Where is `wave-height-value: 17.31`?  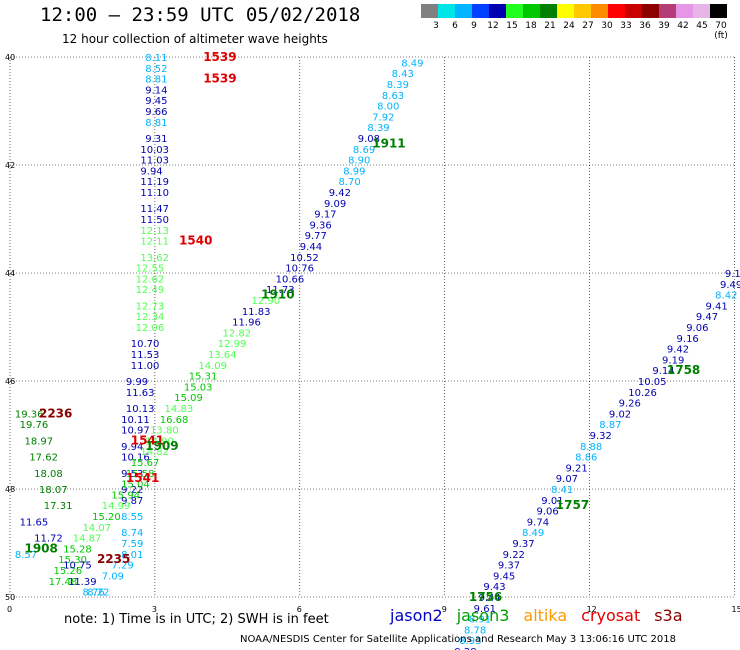 wave-height-value: 17.31 is located at coordinates (58, 506).